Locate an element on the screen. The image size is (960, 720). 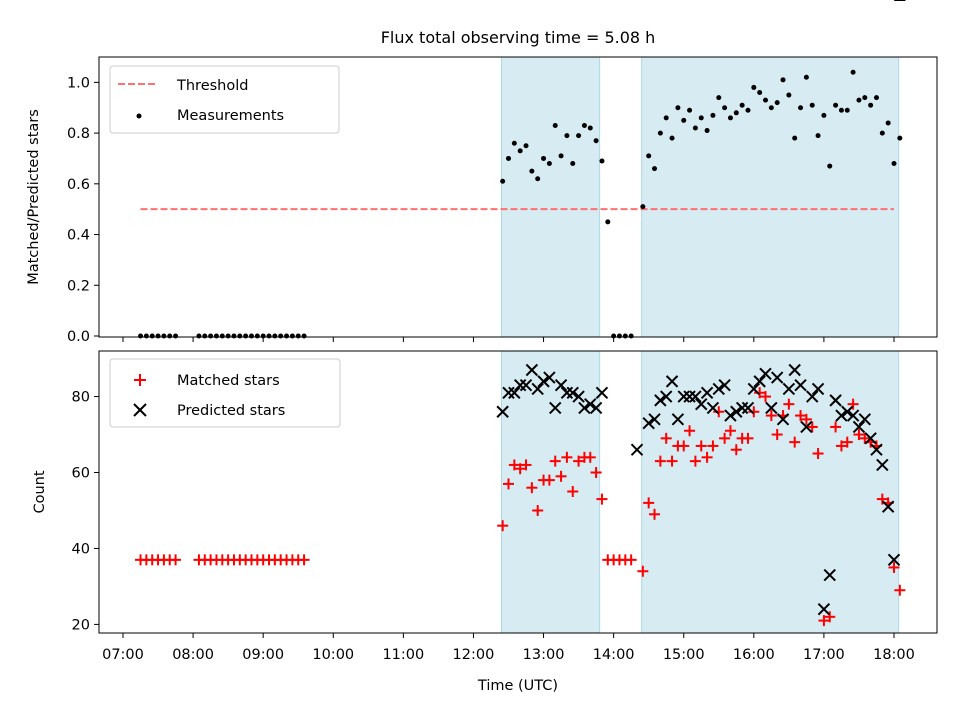
legend-matched-swatch is located at coordinates (140, 380).